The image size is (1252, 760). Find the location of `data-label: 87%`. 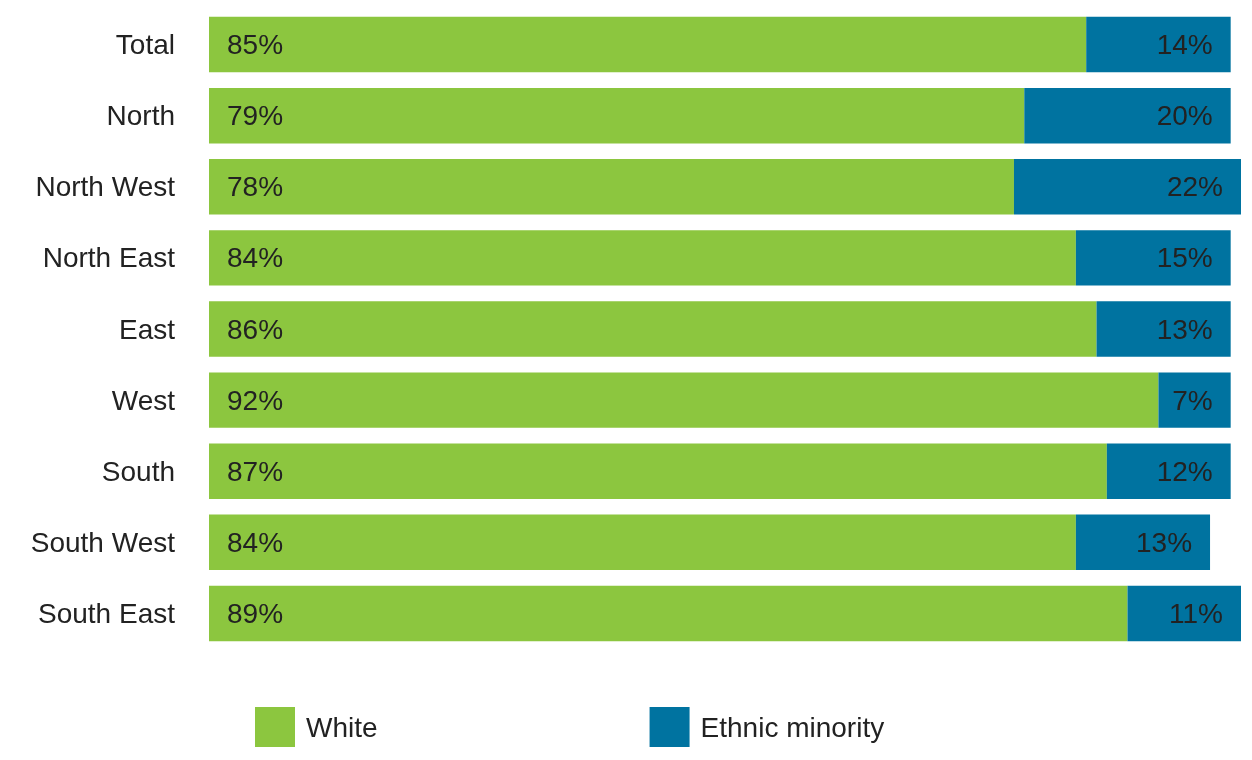

data-label: 87% is located at coordinates (255, 471).